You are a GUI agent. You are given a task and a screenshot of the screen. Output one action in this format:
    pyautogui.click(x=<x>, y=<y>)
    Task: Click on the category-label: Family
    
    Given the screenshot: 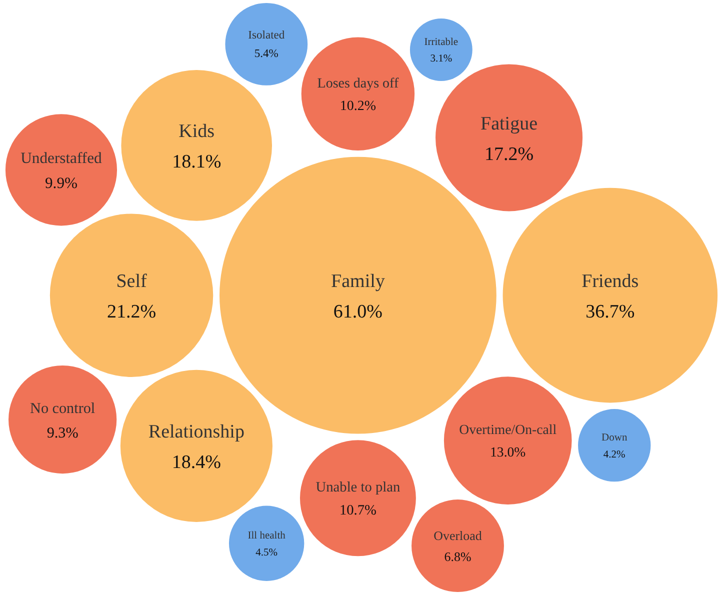 What is the action you would take?
    pyautogui.click(x=358, y=281)
    